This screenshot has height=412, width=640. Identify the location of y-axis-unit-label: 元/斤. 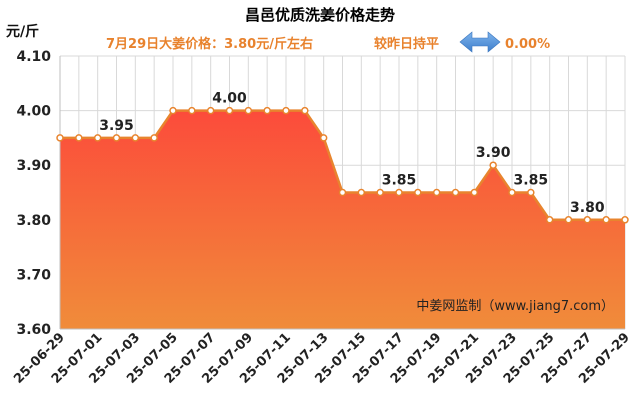
(22, 31).